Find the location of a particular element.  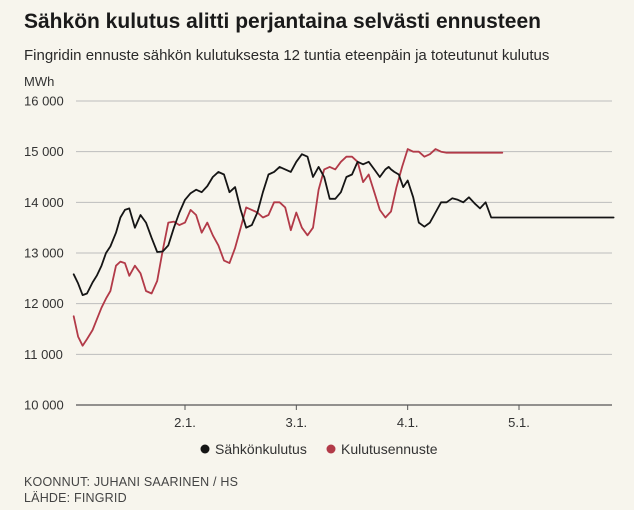

y-tick-label: 11 000 is located at coordinates (43, 354).